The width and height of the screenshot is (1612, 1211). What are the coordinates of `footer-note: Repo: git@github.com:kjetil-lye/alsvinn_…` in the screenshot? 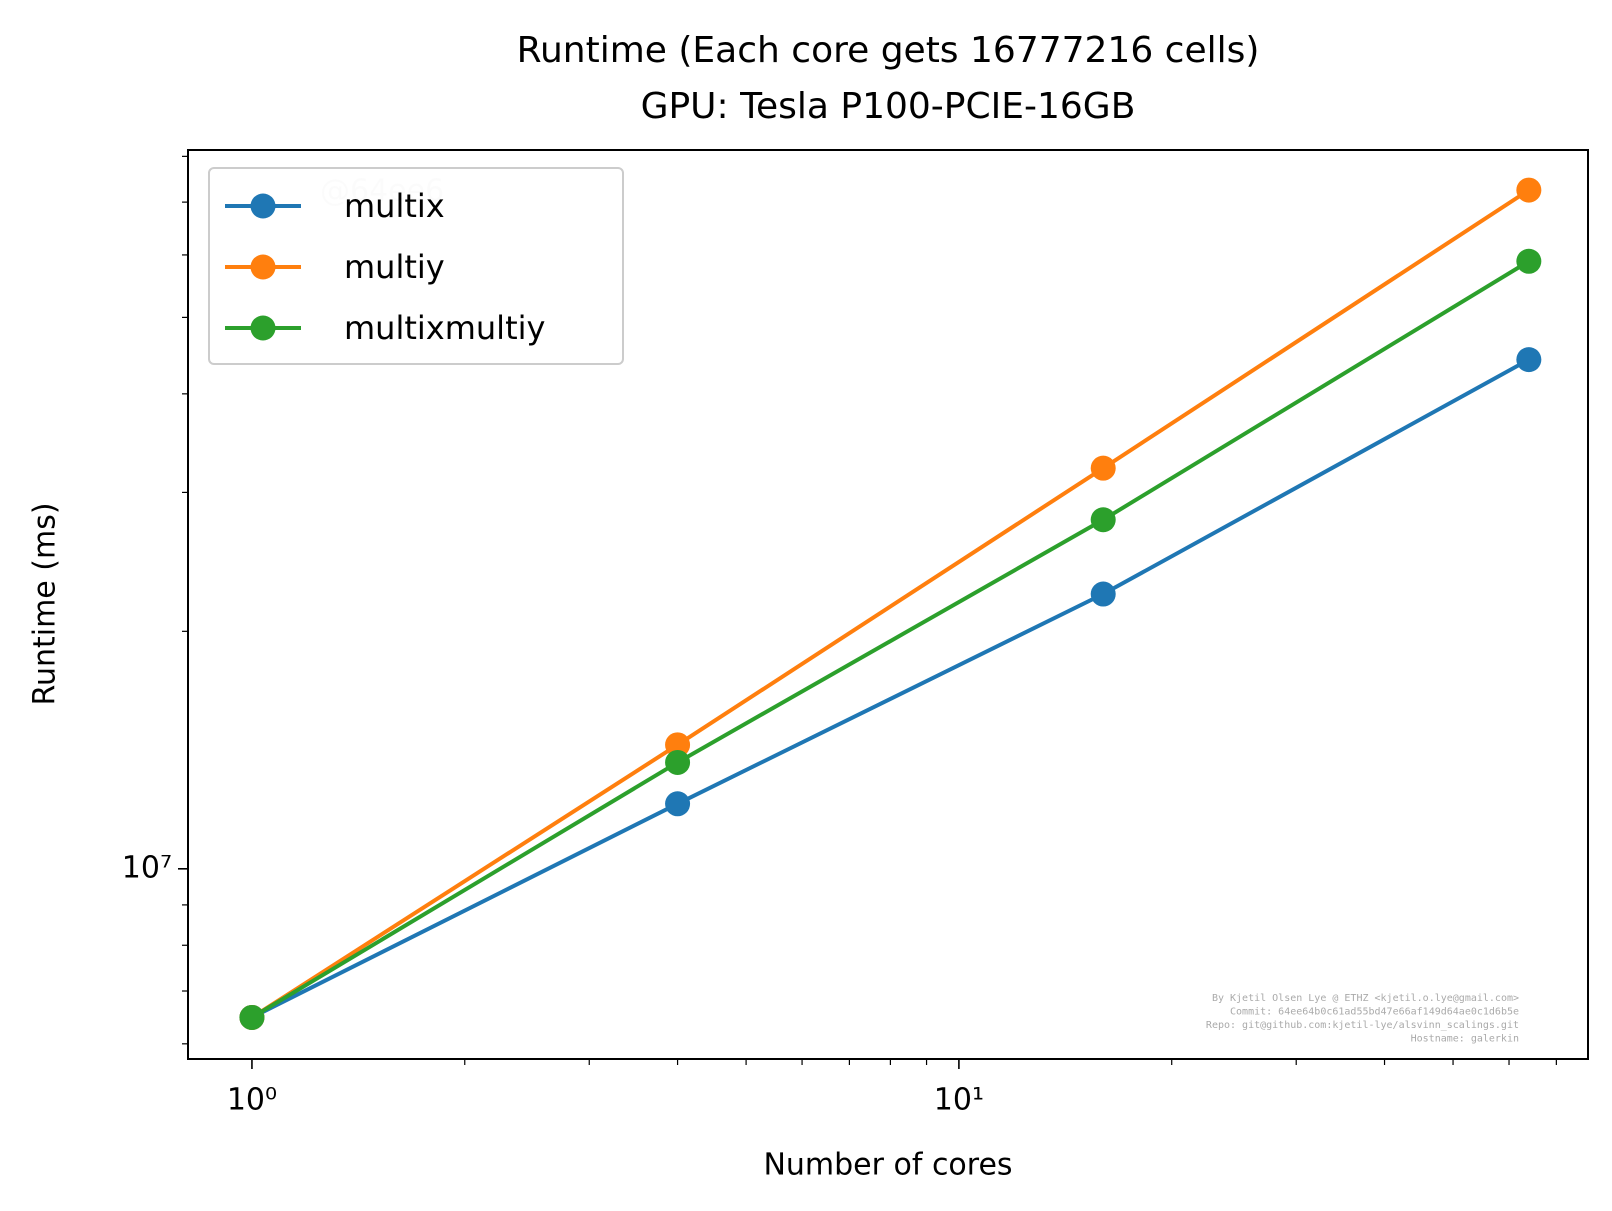 It's located at (1362, 1025).